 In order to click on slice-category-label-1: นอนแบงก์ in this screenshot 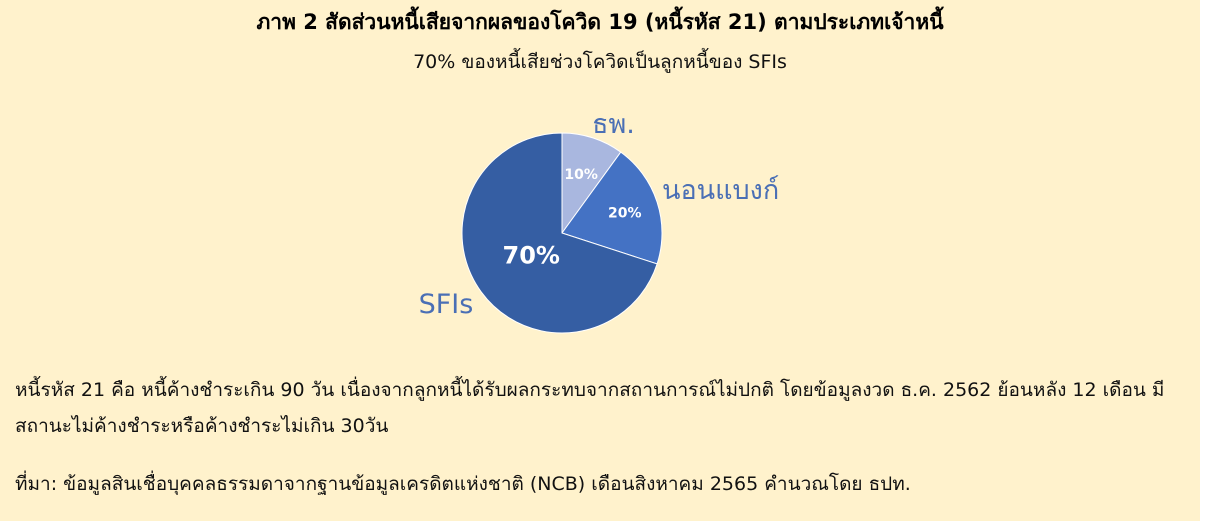, I will do `click(720, 190)`.